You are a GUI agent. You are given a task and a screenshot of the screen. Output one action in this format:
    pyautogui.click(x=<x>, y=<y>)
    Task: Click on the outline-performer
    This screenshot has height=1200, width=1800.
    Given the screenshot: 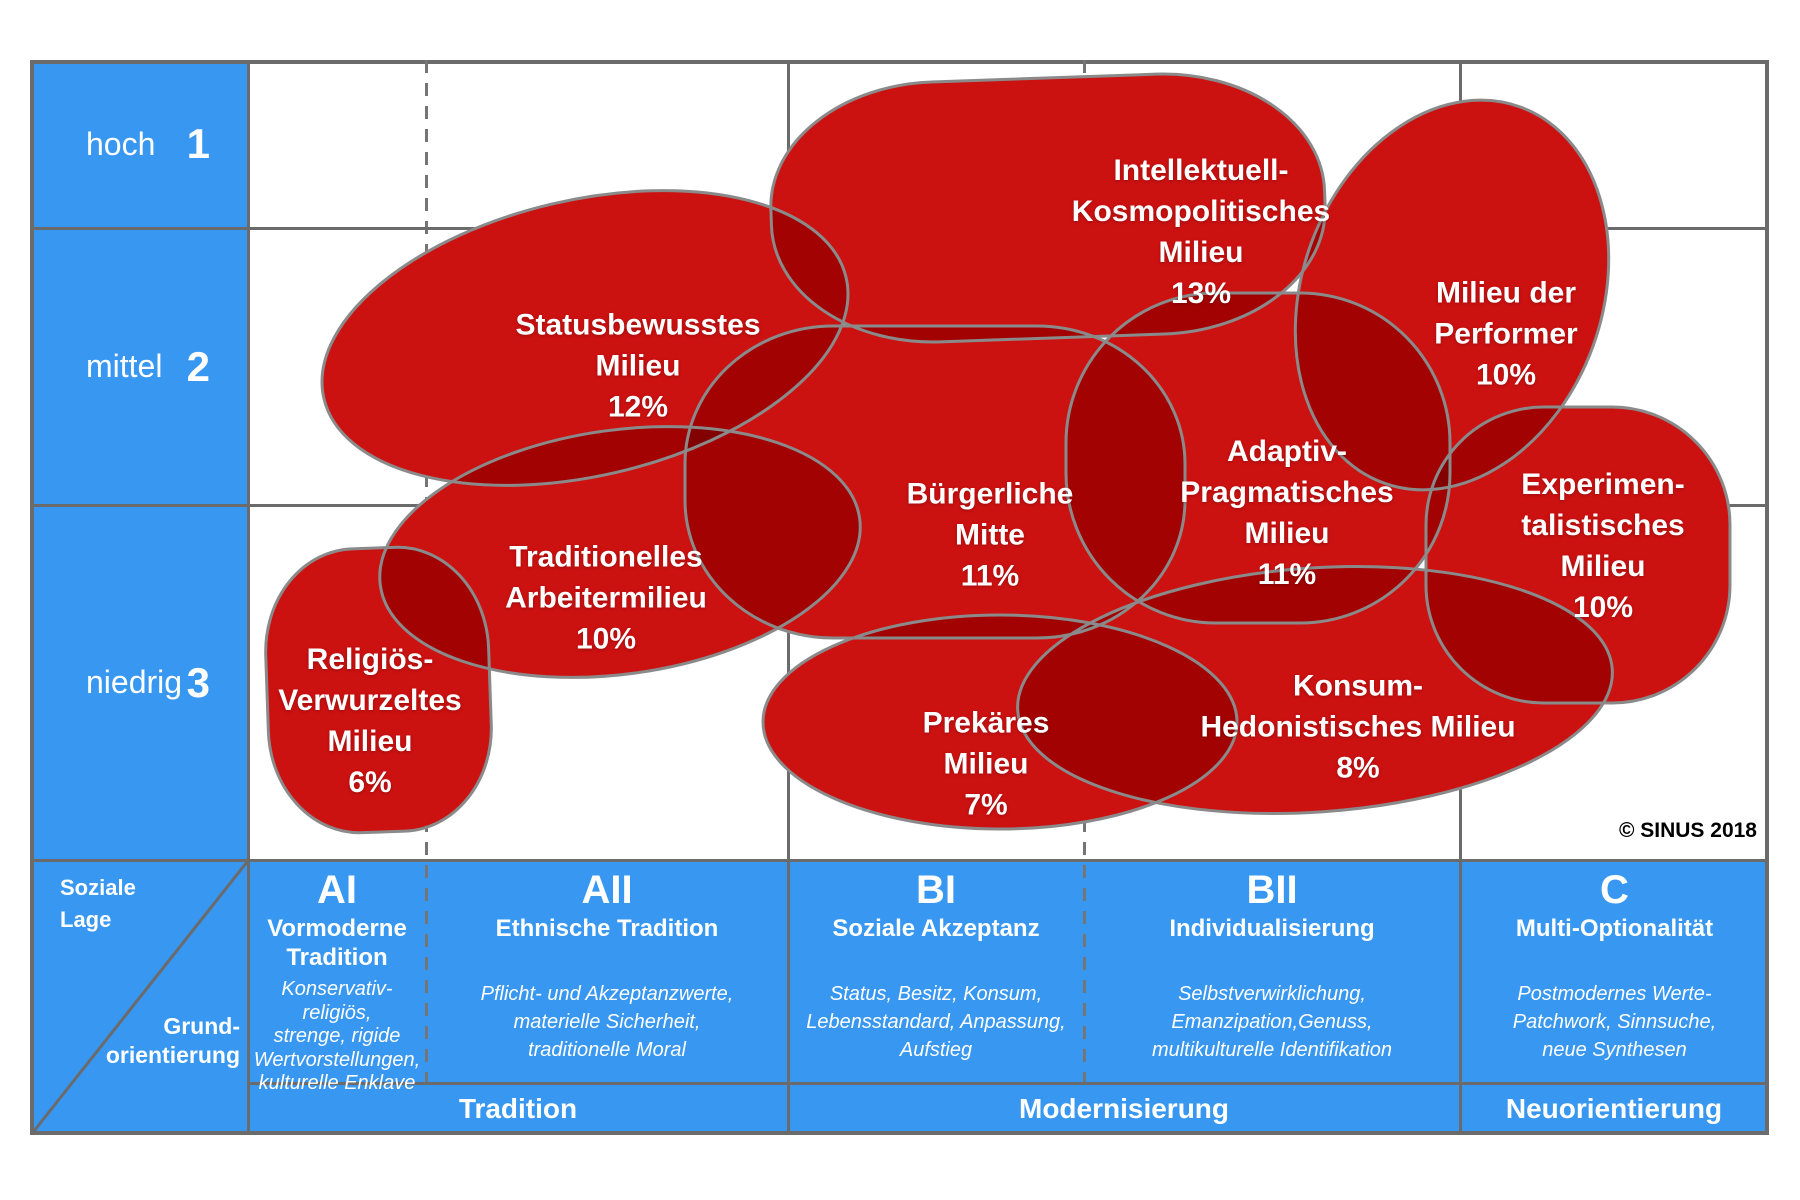 What is the action you would take?
    pyautogui.click(x=1452, y=295)
    